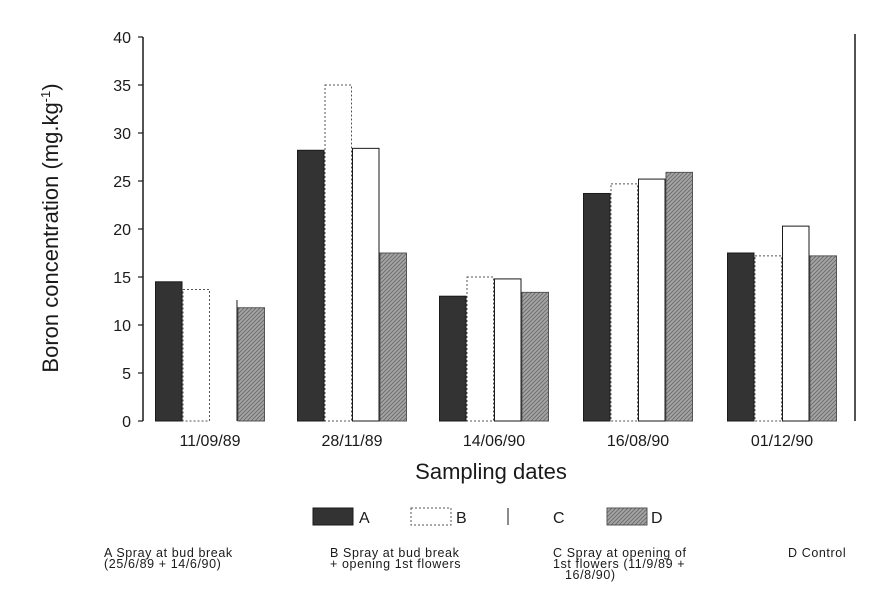  Describe the element at coordinates (122, 182) in the screenshot. I see `y-tick-label: 25` at that location.